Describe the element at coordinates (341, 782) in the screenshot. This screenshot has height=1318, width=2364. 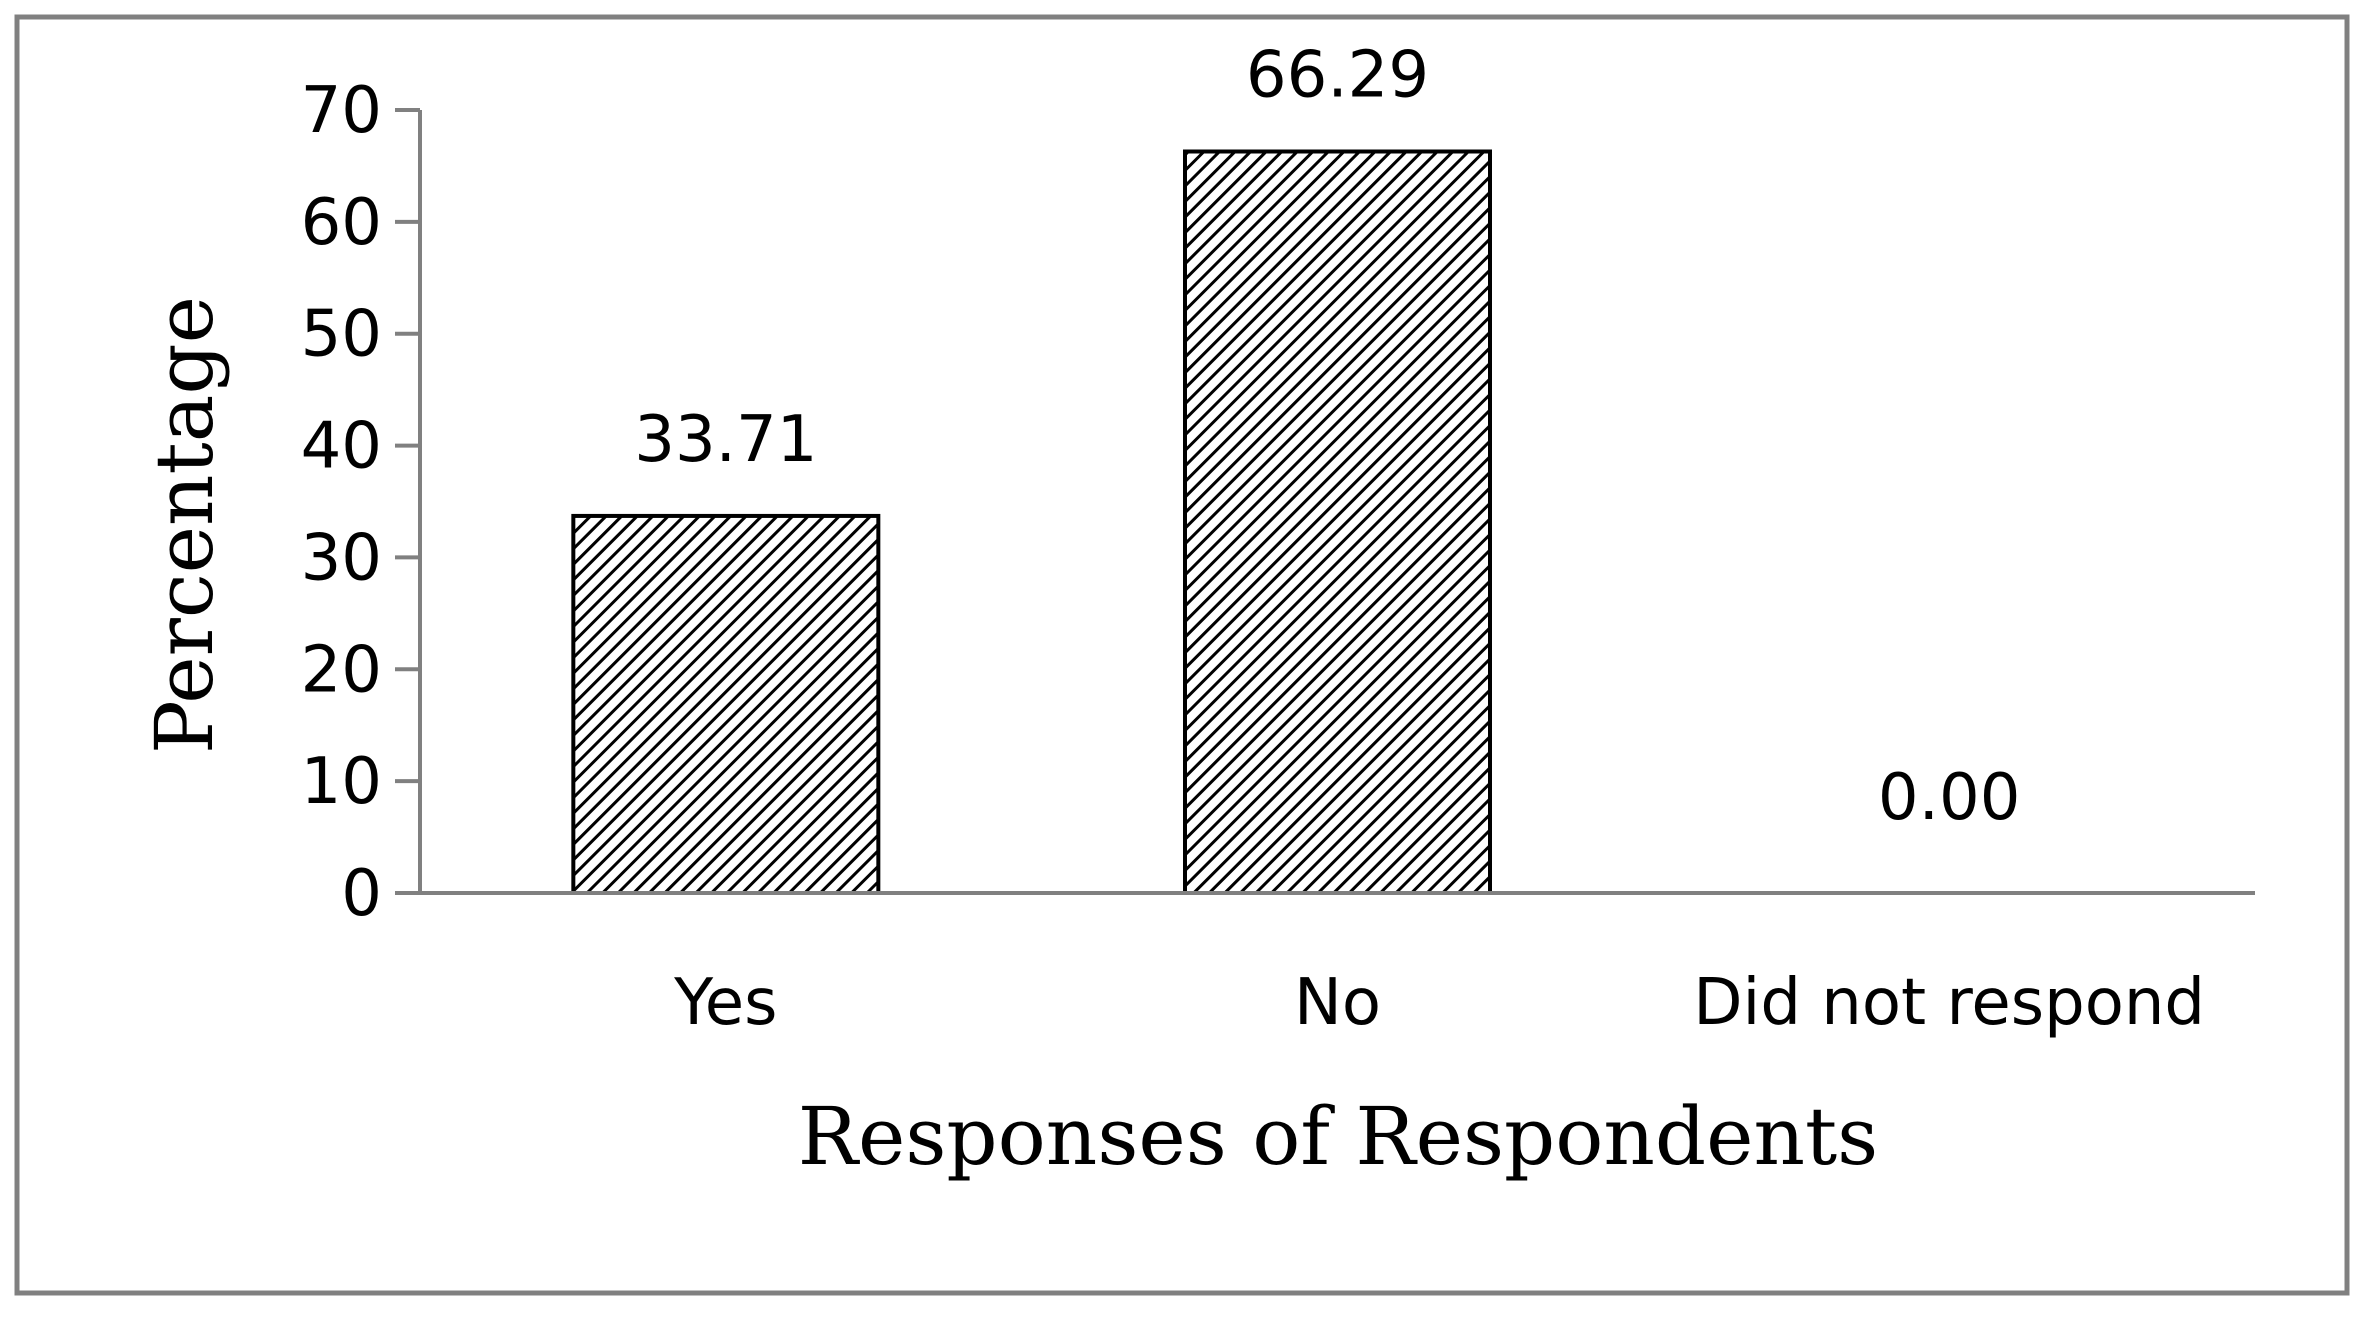
I see `y-tick-label: 10` at that location.